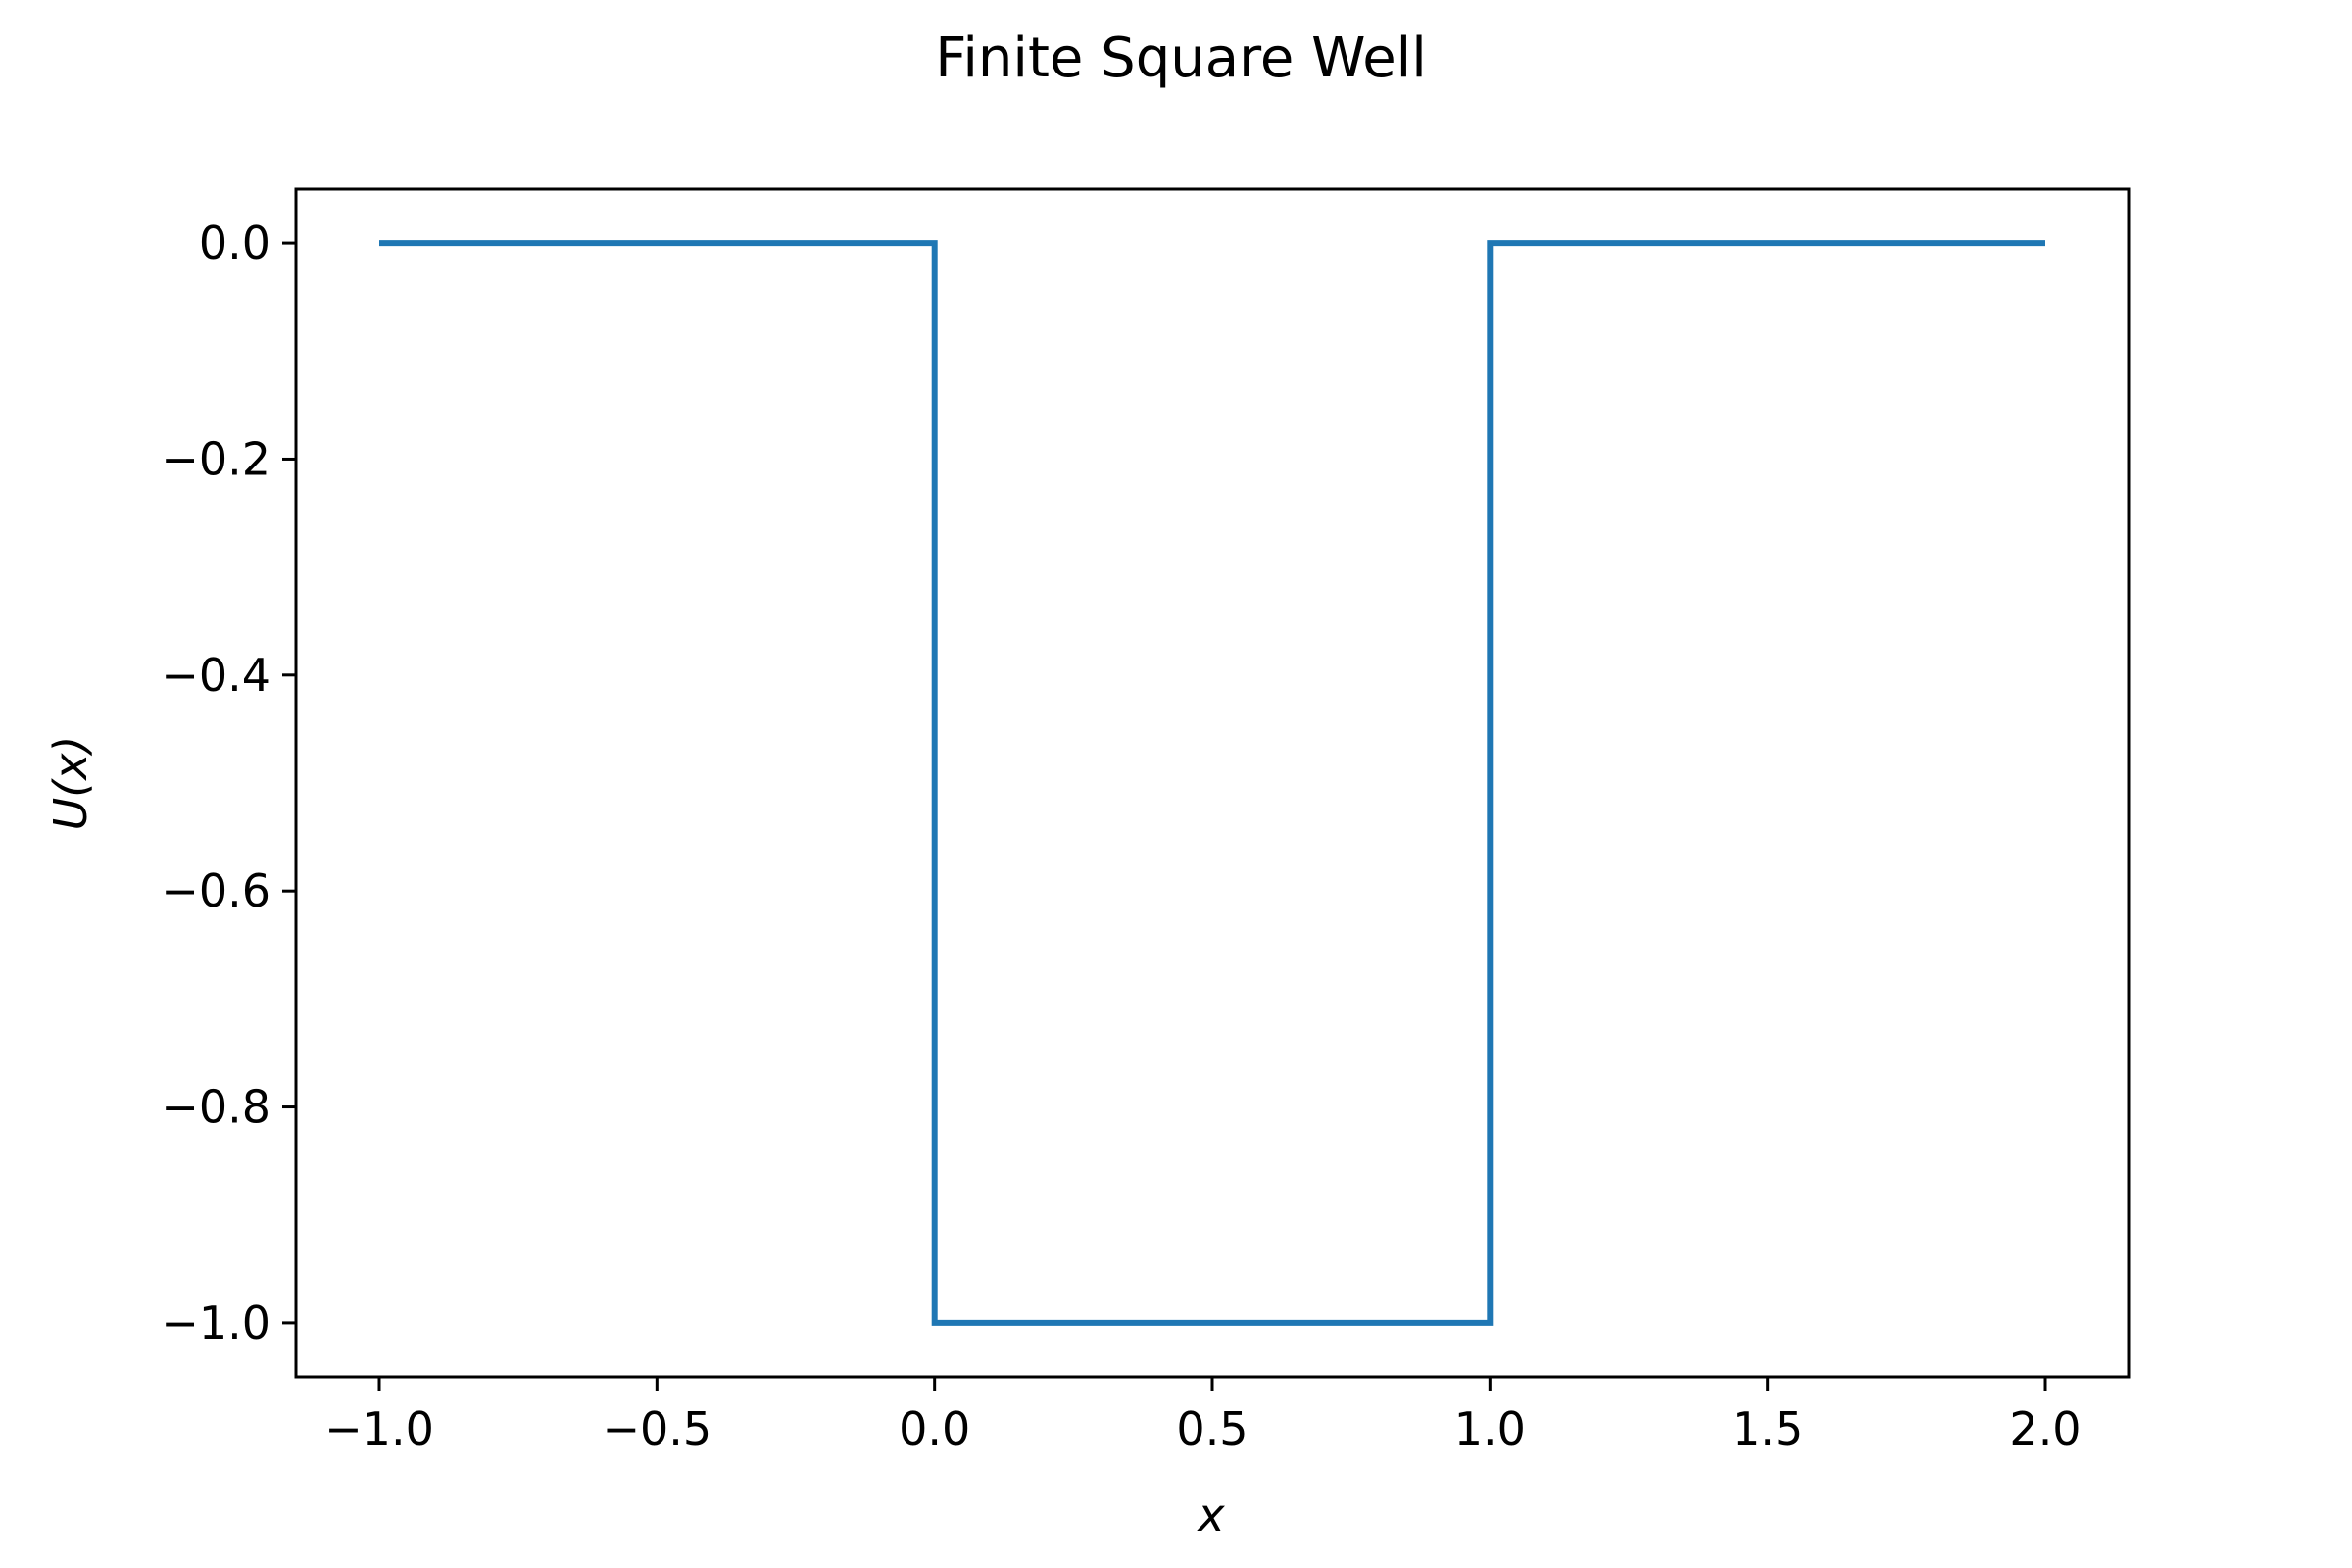 This screenshot has width=2352, height=1568. Describe the element at coordinates (1181, 58) in the screenshot. I see `chart-title: Finite Square Well` at that location.